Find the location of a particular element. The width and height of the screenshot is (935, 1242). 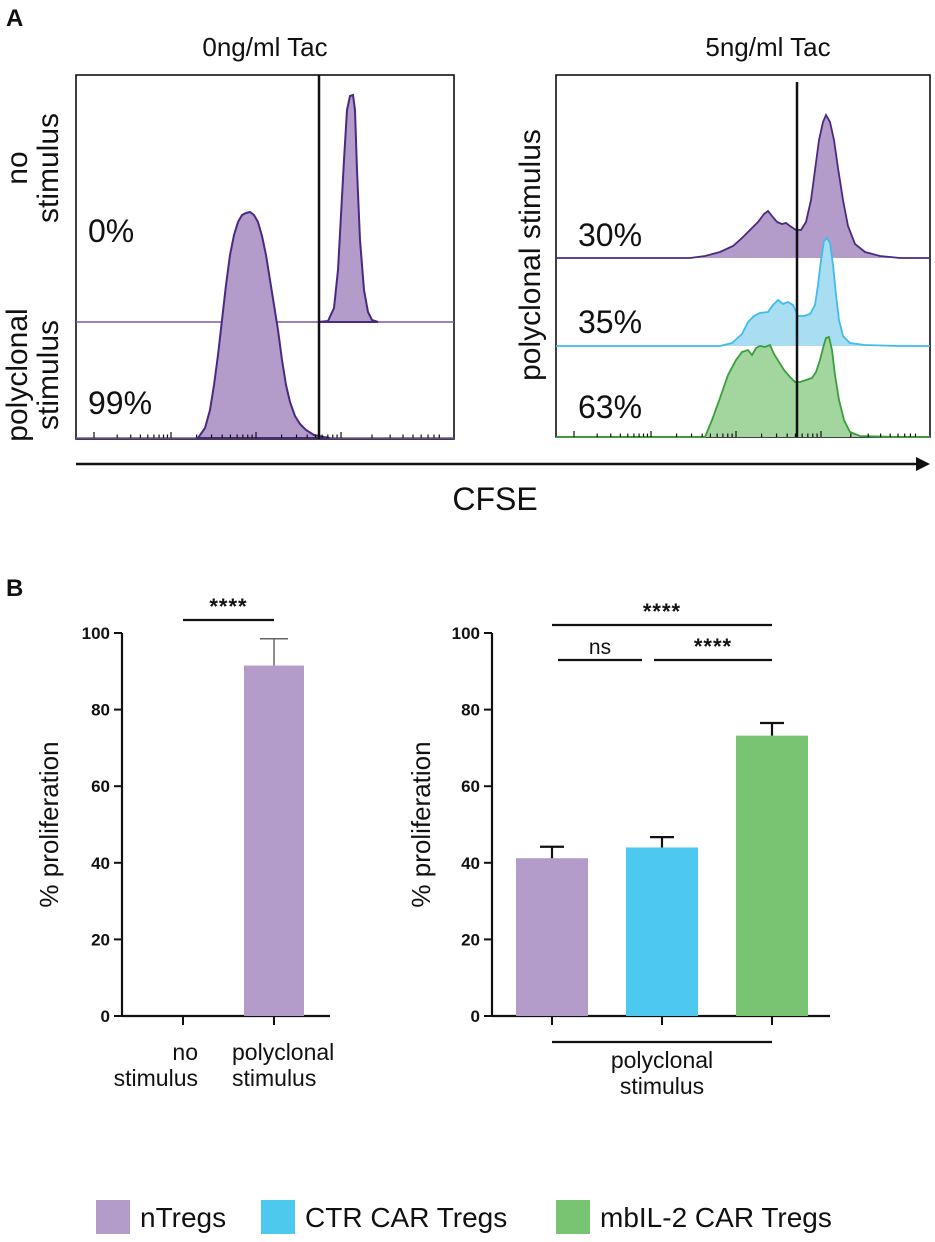

legend-label: mbIL-2 CAR Tregs is located at coordinates (716, 1217).